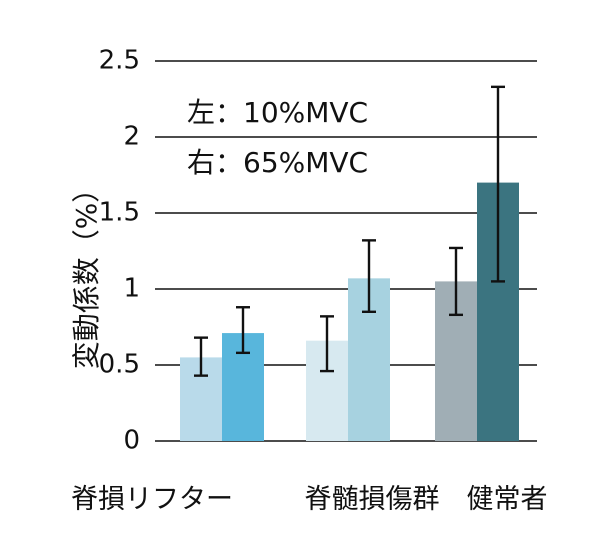  What do you see at coordinates (131, 137) in the screenshot?
I see `y-tick-label: 2` at bounding box center [131, 137].